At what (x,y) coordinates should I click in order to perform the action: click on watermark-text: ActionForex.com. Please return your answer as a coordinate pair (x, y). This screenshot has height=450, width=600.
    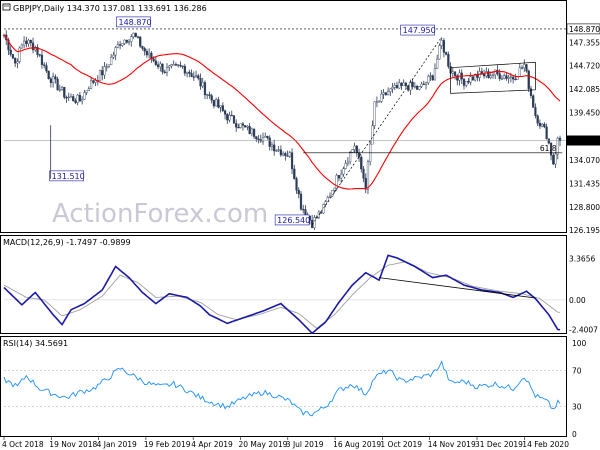
    Looking at the image, I should click on (160, 214).